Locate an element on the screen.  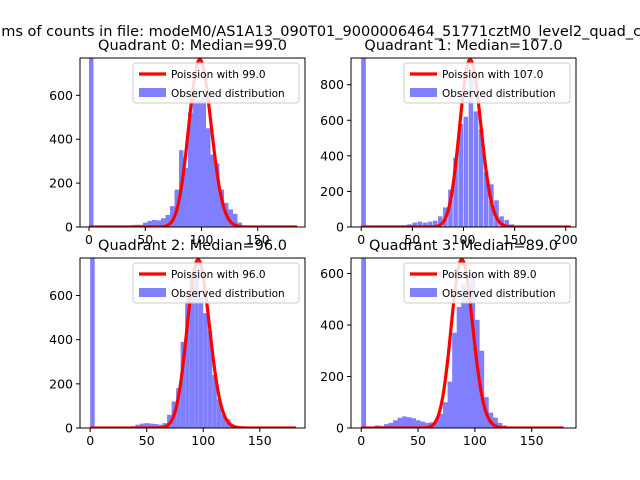
x-tick-label: 200 is located at coordinates (566, 239).